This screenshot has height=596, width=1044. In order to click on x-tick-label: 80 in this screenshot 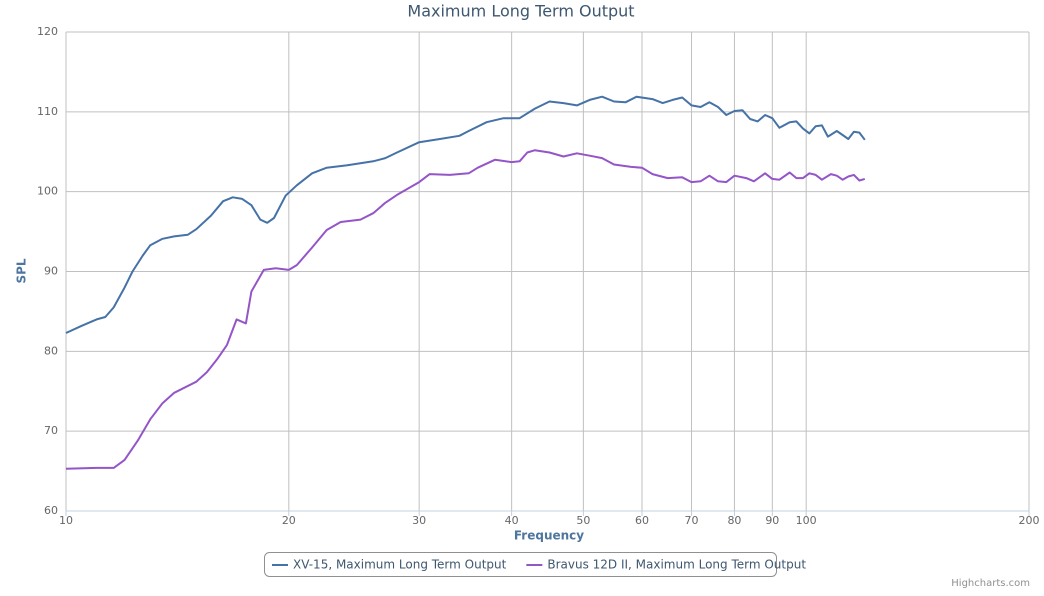, I will do `click(734, 520)`.